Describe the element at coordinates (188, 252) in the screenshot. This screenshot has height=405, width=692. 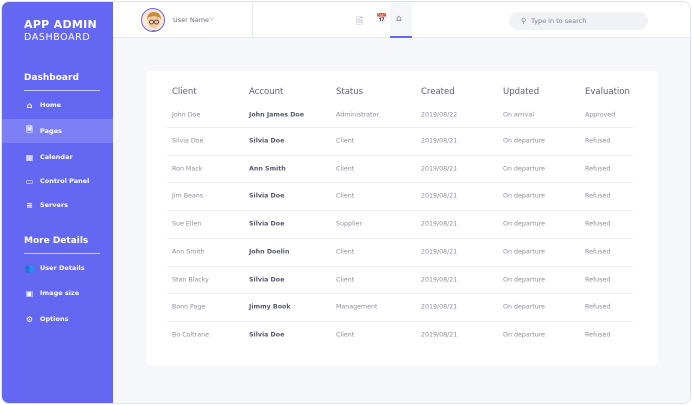
I see `cell-client: Ann Smith` at that location.